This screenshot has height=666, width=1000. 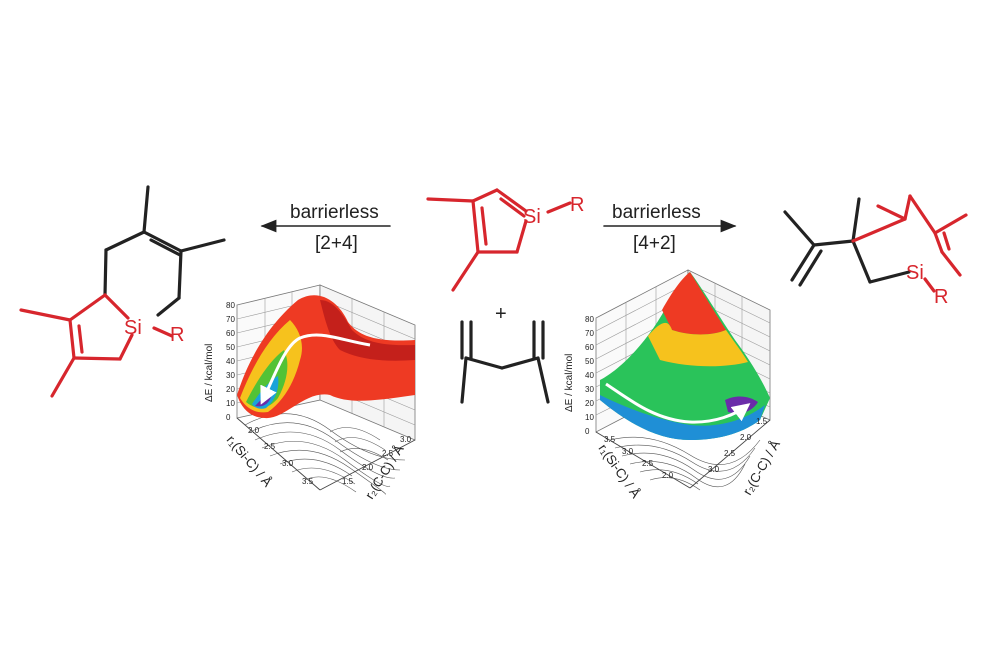 What do you see at coordinates (334, 212) in the screenshot?
I see `arrow-left-top-label: barrierless` at bounding box center [334, 212].